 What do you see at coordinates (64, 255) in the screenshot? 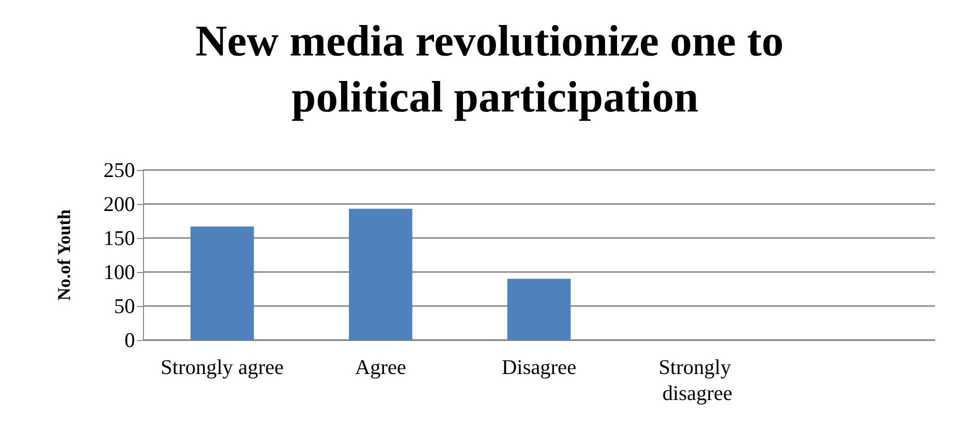
I see `y-axis-title: No.of Youth` at bounding box center [64, 255].